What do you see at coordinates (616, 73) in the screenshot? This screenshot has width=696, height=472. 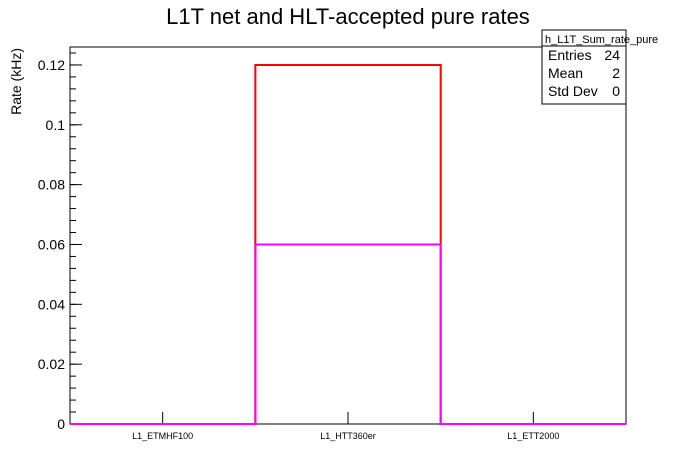 I see `stats-box-value: 2` at bounding box center [616, 73].